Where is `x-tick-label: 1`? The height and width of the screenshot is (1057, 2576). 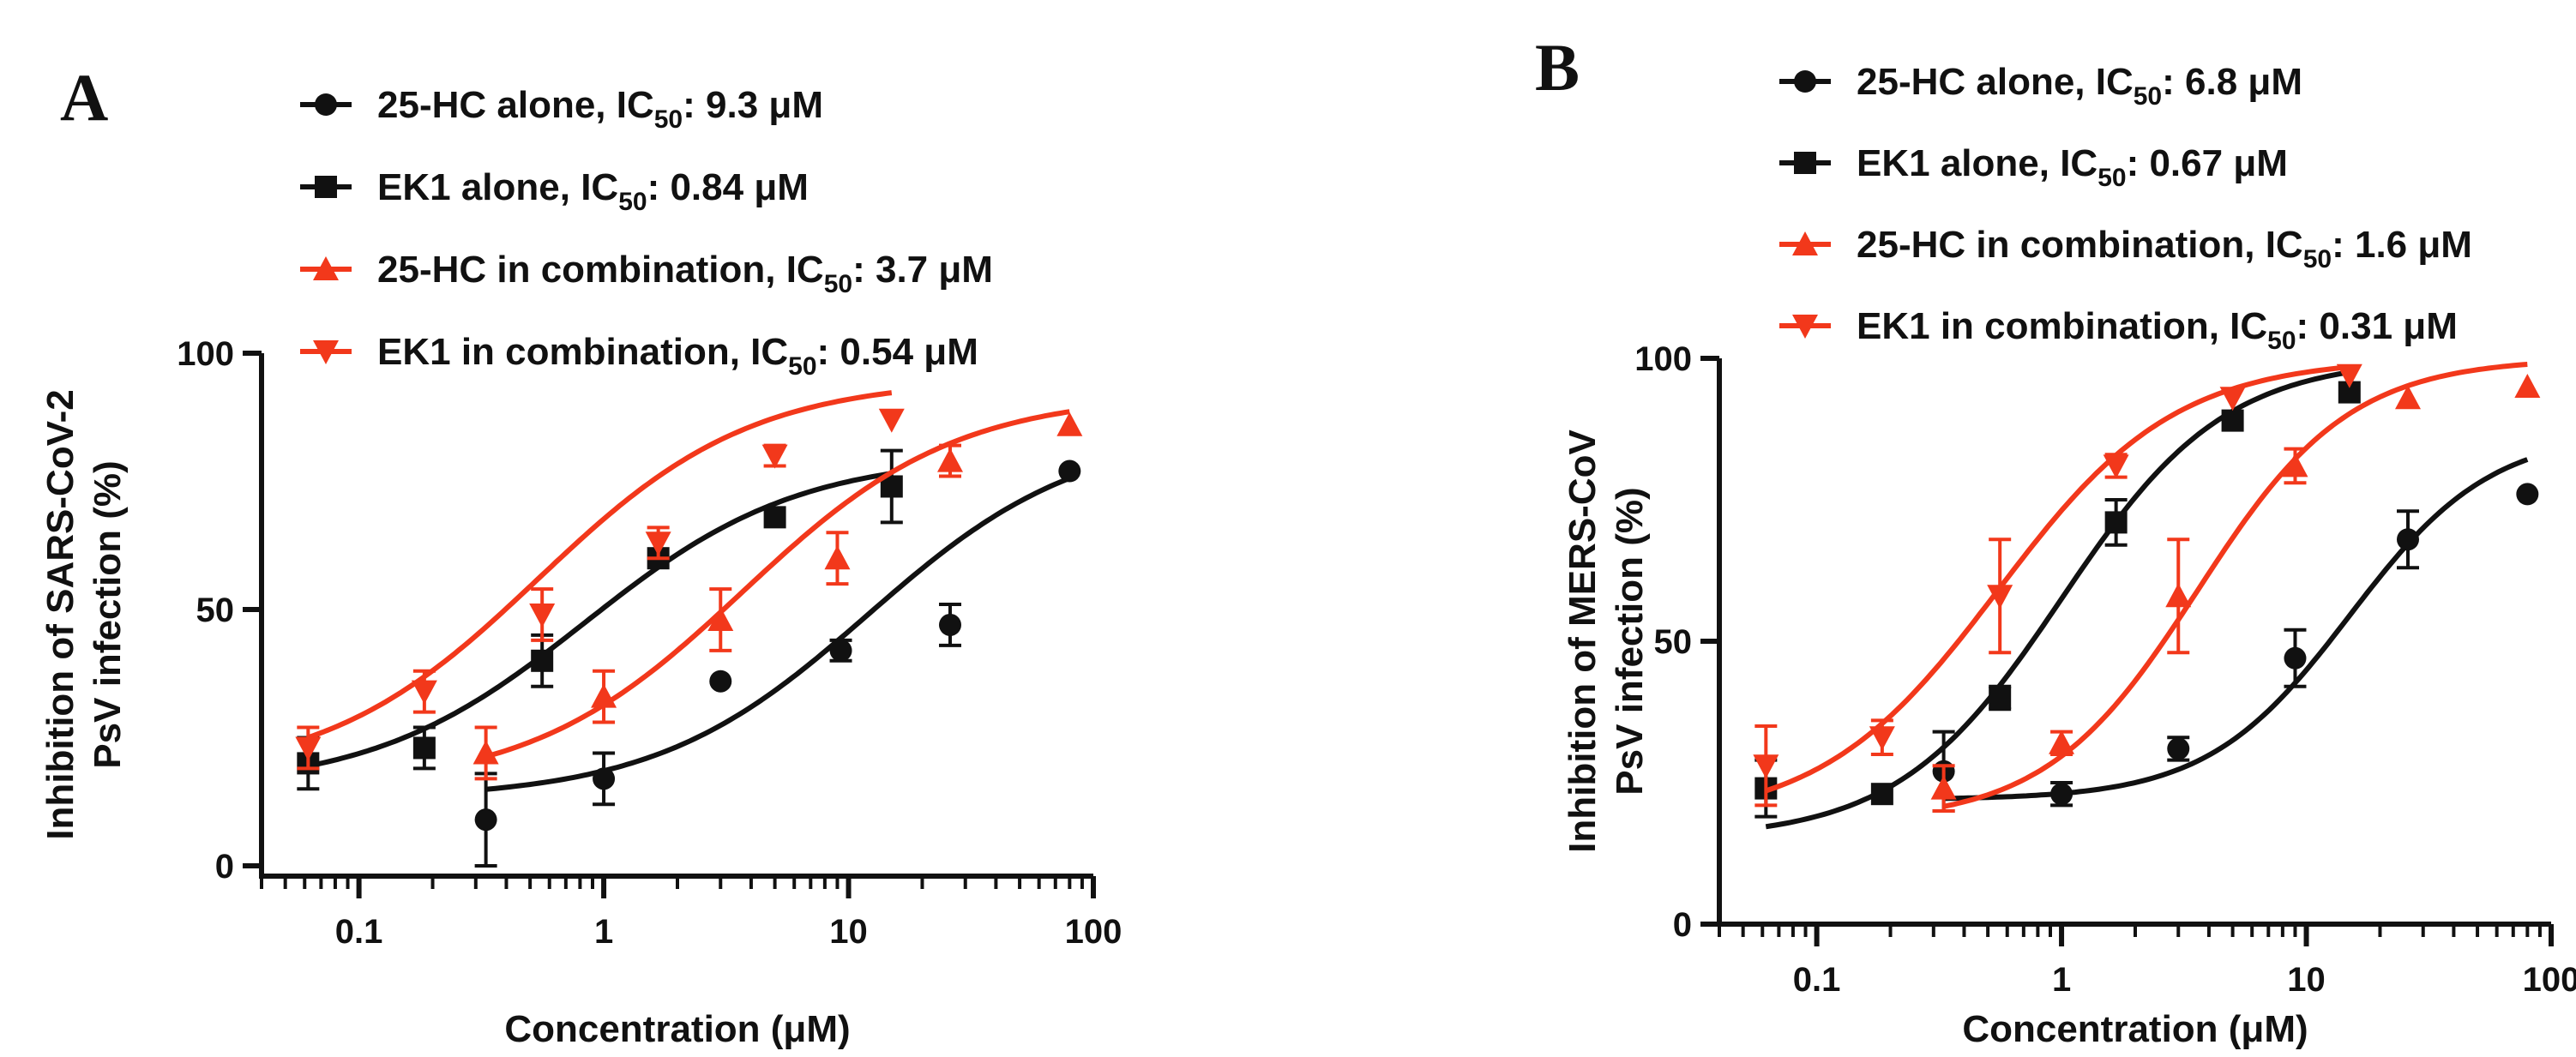
x-tick-label: 1 is located at coordinates (604, 932).